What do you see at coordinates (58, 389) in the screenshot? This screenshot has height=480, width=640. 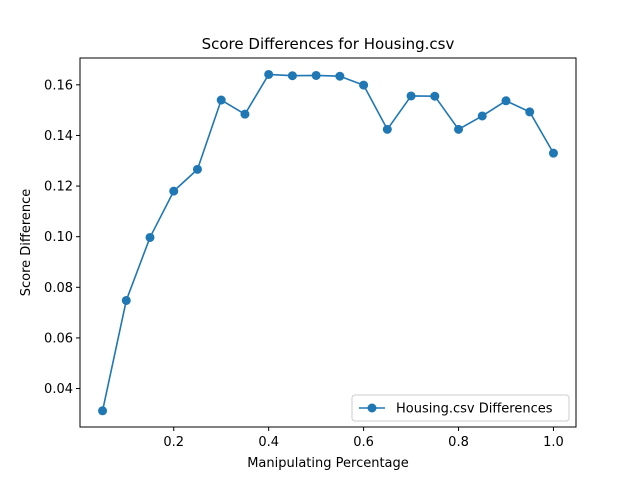 I see `y-tick-label: 0.04` at bounding box center [58, 389].